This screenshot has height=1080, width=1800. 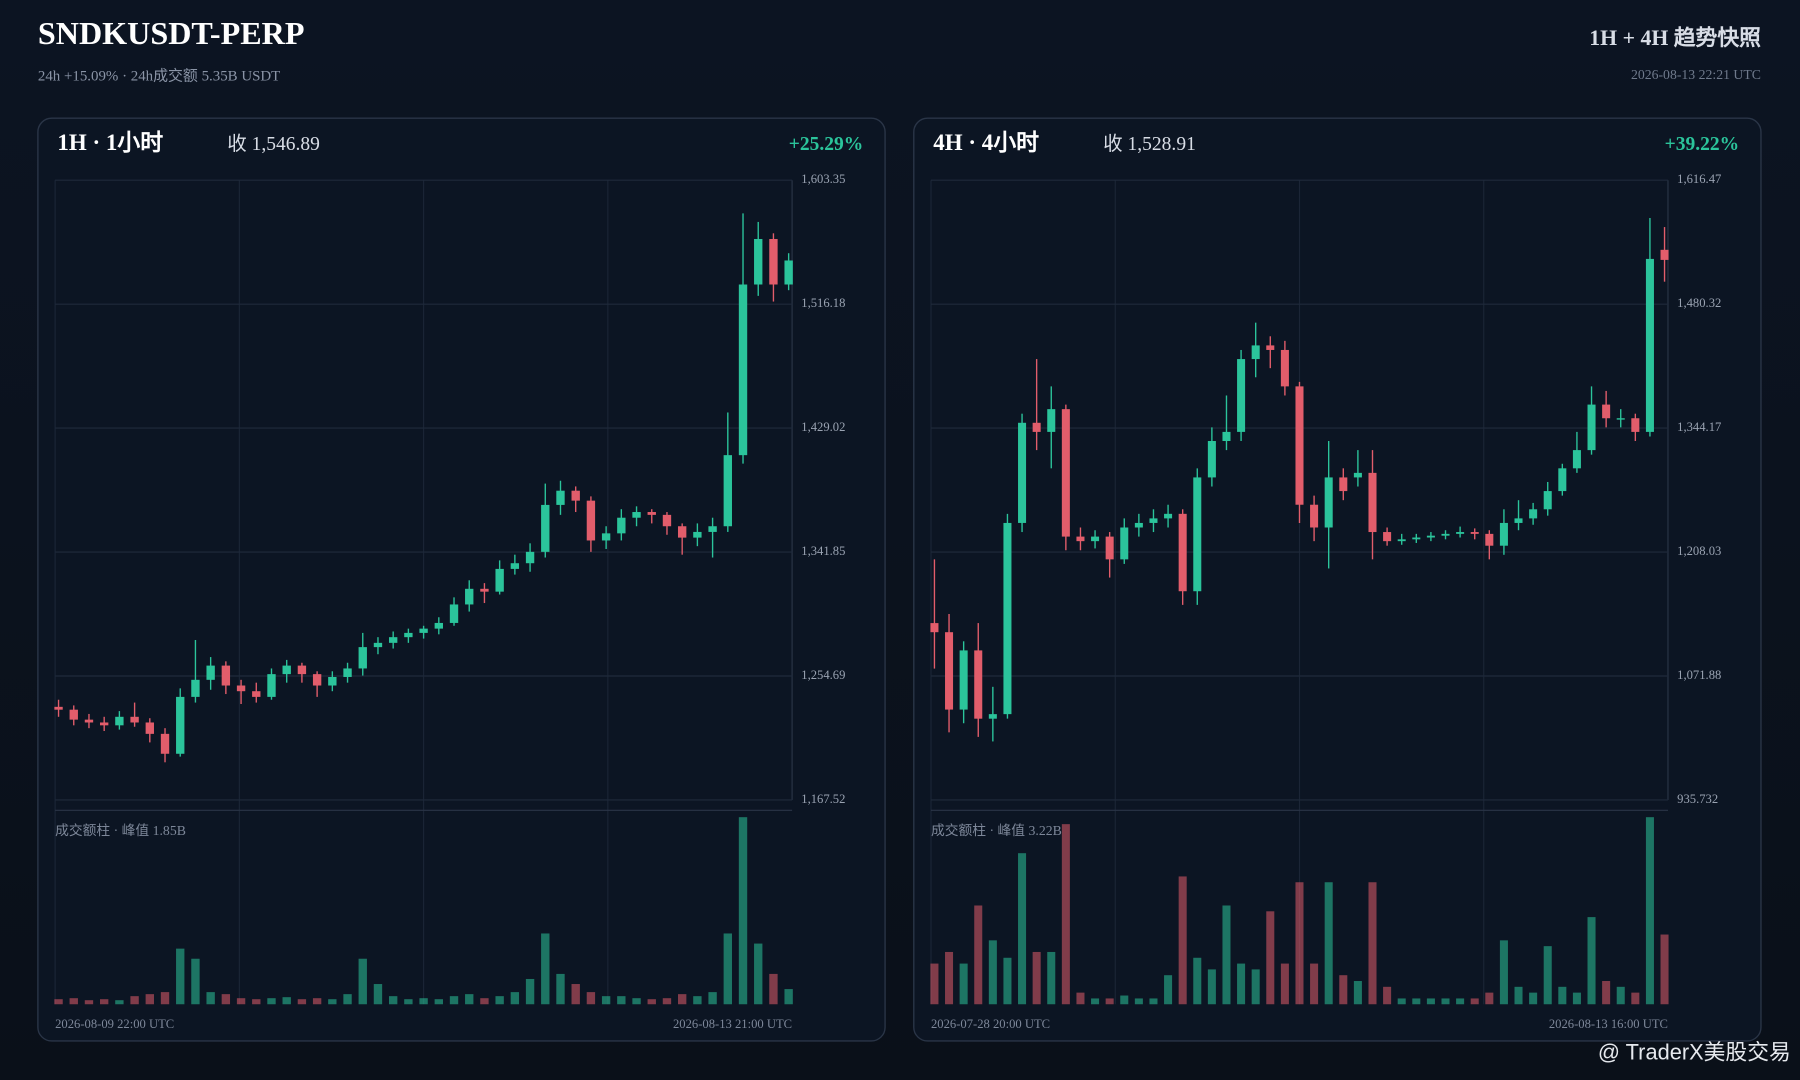 I want to click on watermark: @ TraderX美股交易, so click(x=1694, y=1051).